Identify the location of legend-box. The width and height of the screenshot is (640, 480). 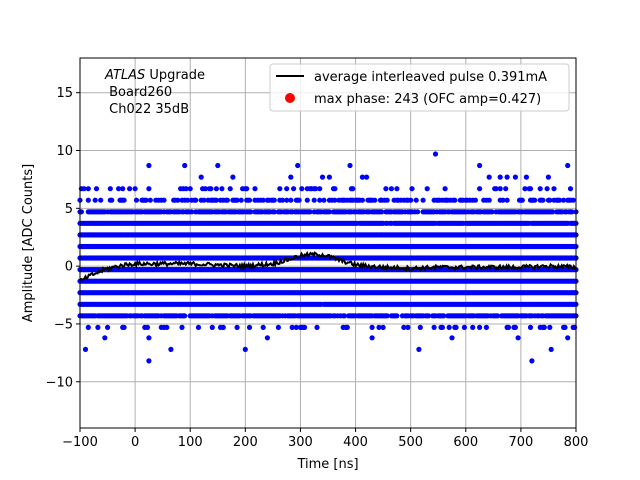
(419, 87).